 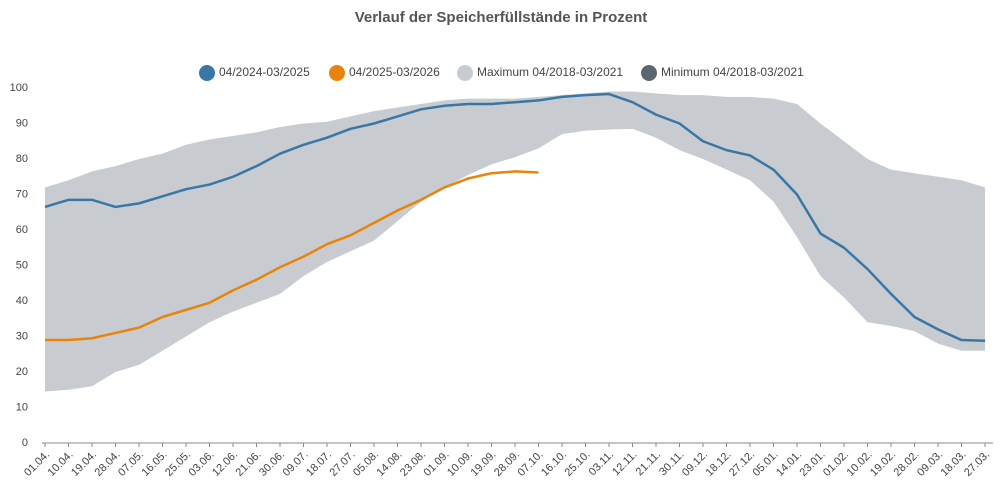 I want to click on y-tick-label: 90, so click(x=22, y=123).